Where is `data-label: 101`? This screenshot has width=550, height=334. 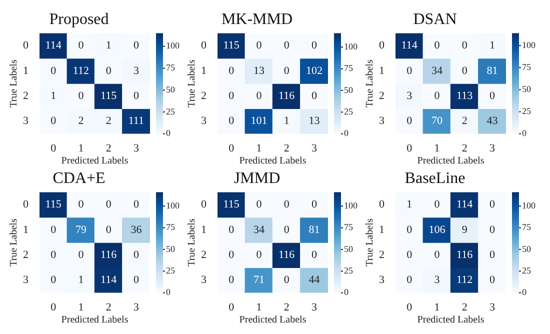
data-label: 101 is located at coordinates (259, 121).